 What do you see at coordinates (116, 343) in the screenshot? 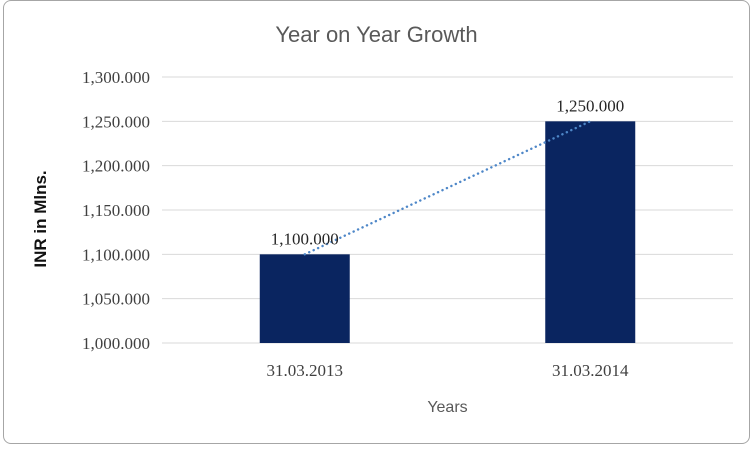
I see `y-tick-label: 1,000.000` at bounding box center [116, 343].